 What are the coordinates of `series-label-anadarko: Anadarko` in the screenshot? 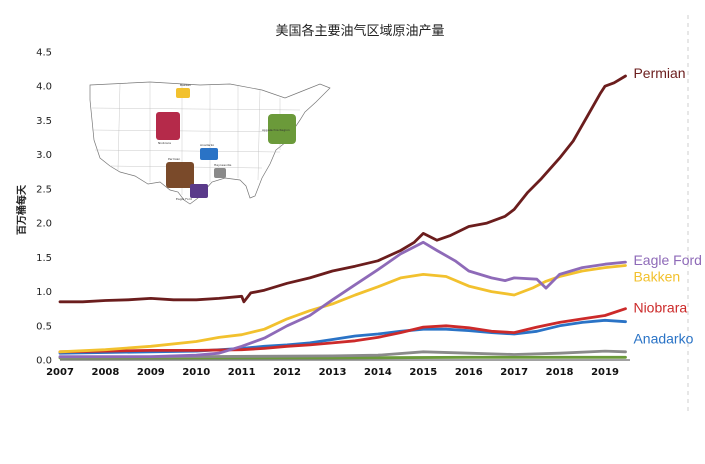 It's located at (663, 339).